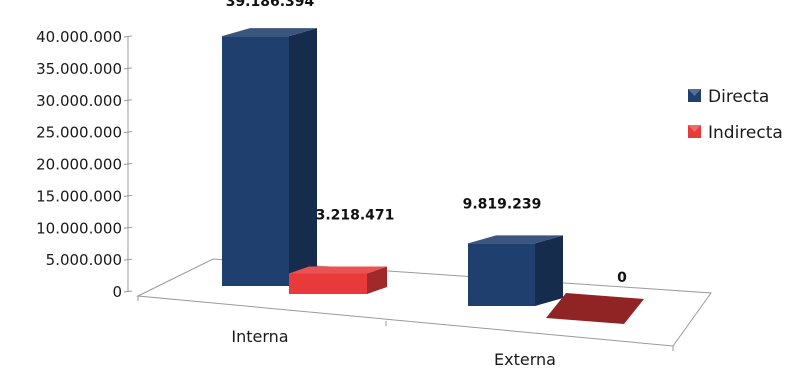 The height and width of the screenshot is (370, 799). I want to click on data-label: 0, so click(622, 278).